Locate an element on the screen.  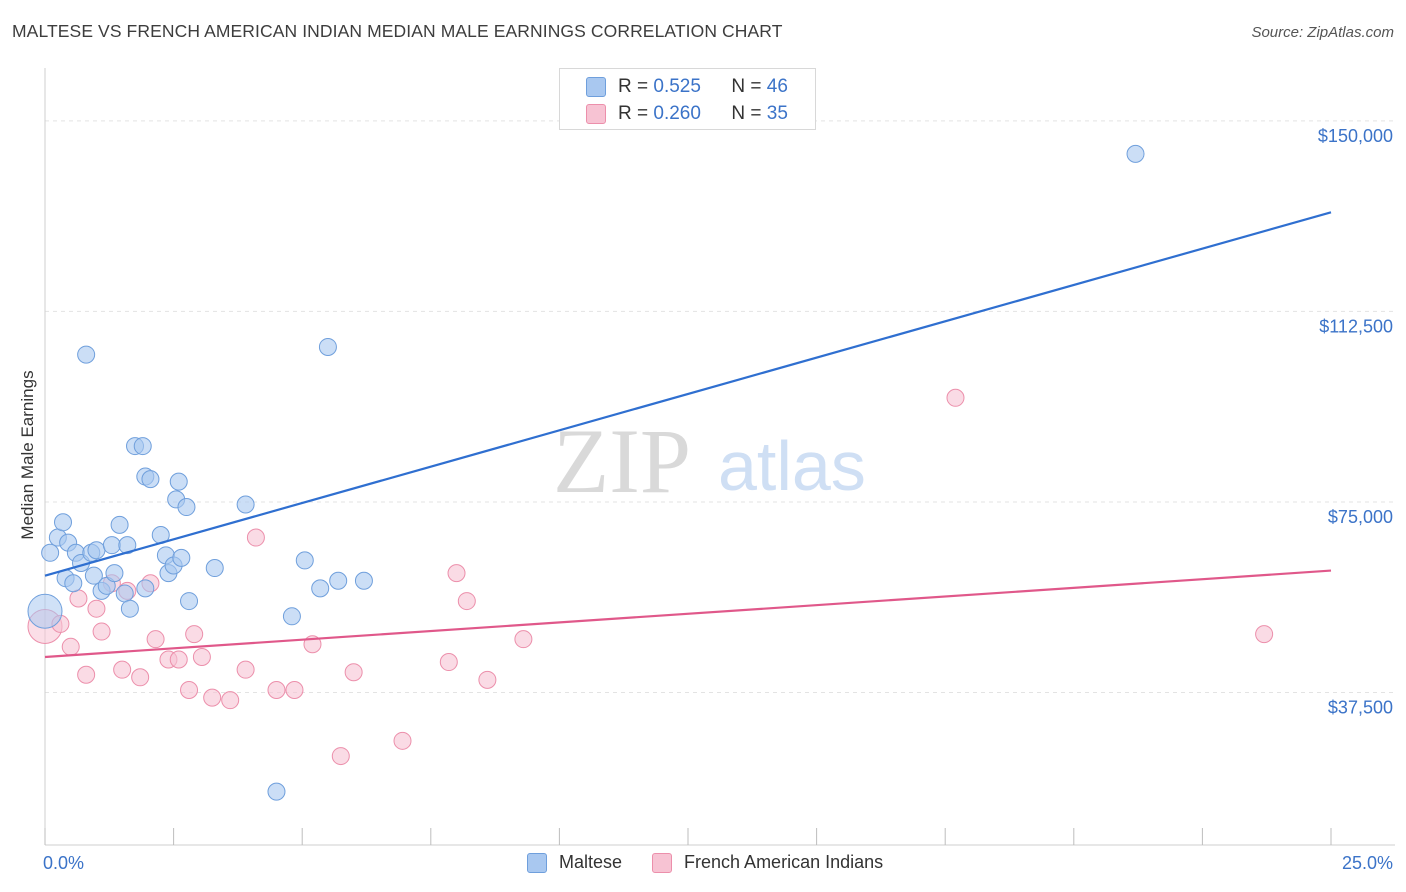
series-legend-label: Maltese is located at coordinates (591, 862).